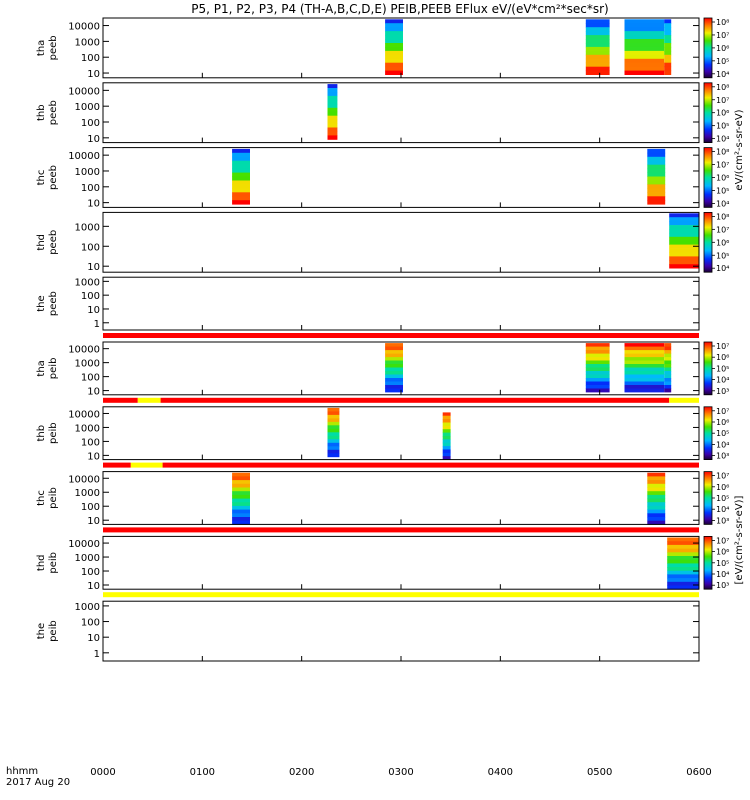 The width and height of the screenshot is (750, 800). I want to click on panel-thc-peib: 10000 1000 100 10 thc peib 10⁷ 10⁶ 10⁵ 10⁴ 10³, so click(382, 502).